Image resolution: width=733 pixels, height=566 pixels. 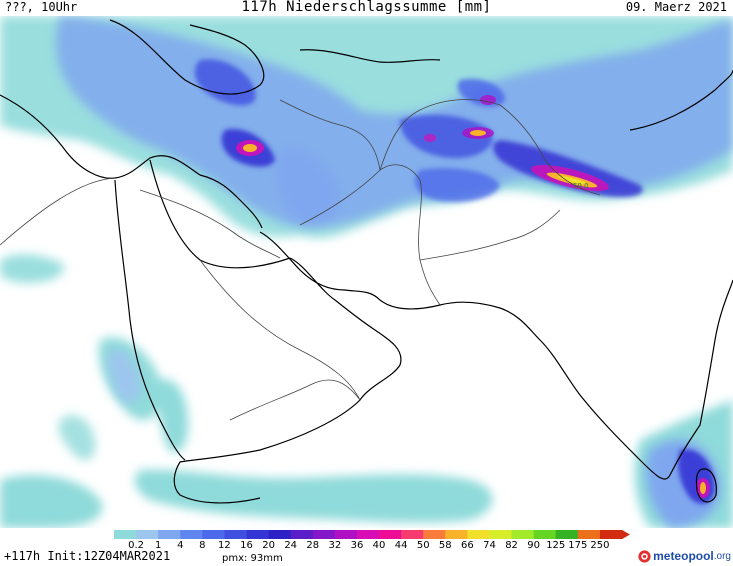 What do you see at coordinates (581, 186) in the screenshot?
I see `contour-value-label: 59.0` at bounding box center [581, 186].